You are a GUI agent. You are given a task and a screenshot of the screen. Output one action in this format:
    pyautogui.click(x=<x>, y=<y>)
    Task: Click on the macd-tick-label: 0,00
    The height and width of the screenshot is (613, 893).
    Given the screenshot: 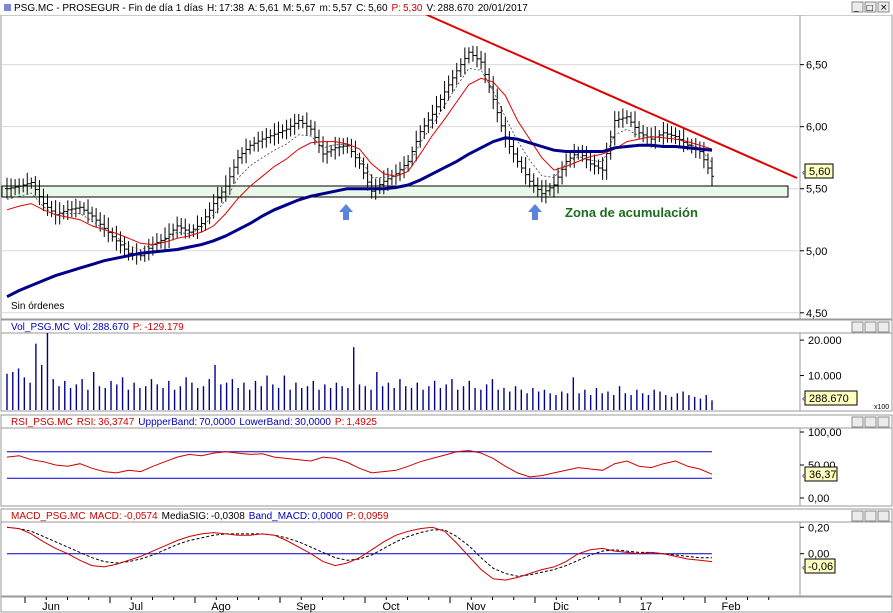 What is the action you would take?
    pyautogui.click(x=818, y=555)
    